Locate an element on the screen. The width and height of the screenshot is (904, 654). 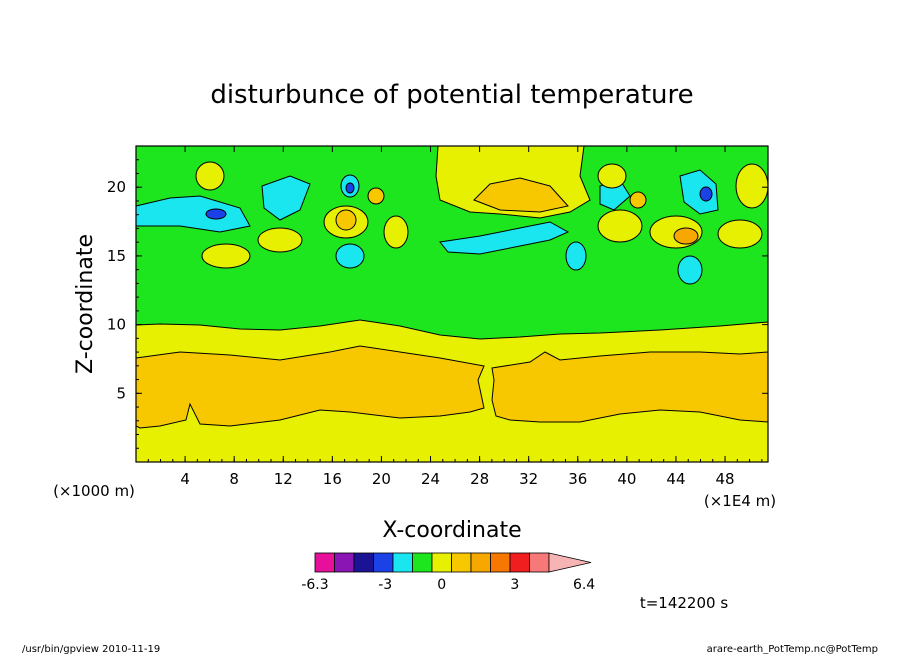
time-annotation: t=142200 s is located at coordinates (684, 603).